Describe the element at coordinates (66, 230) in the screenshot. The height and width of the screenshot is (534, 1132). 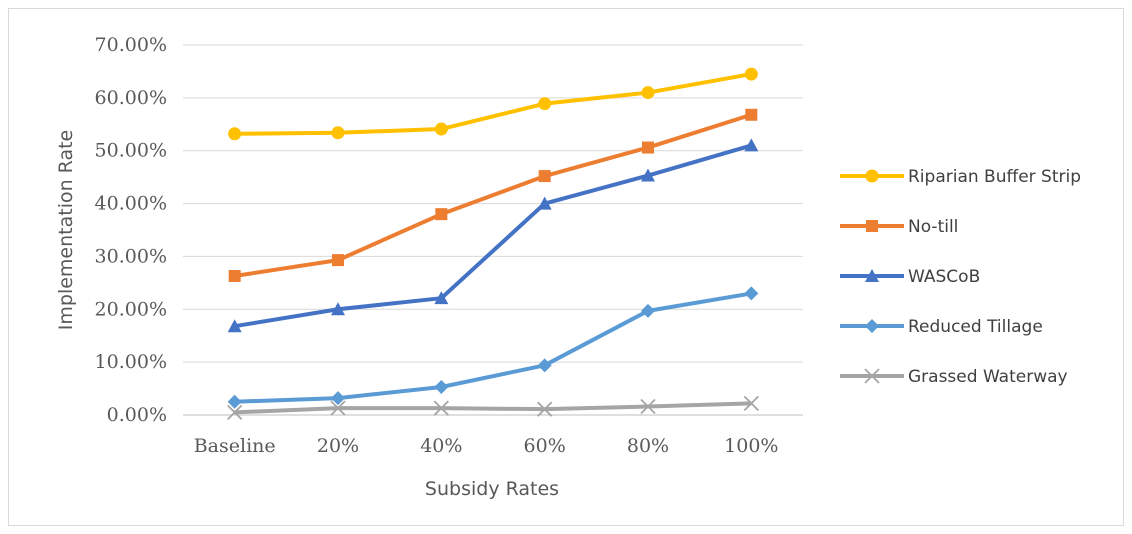
I see `y-axis-title: Implementation Rate` at that location.